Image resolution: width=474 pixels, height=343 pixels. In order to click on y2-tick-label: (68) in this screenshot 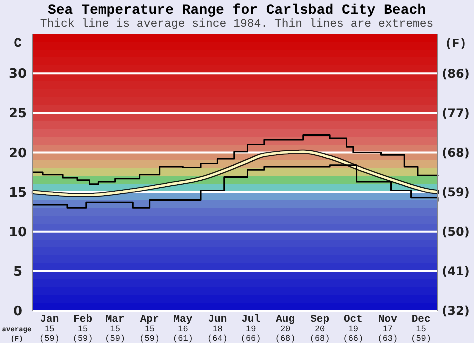, I will do `click(456, 153)`.